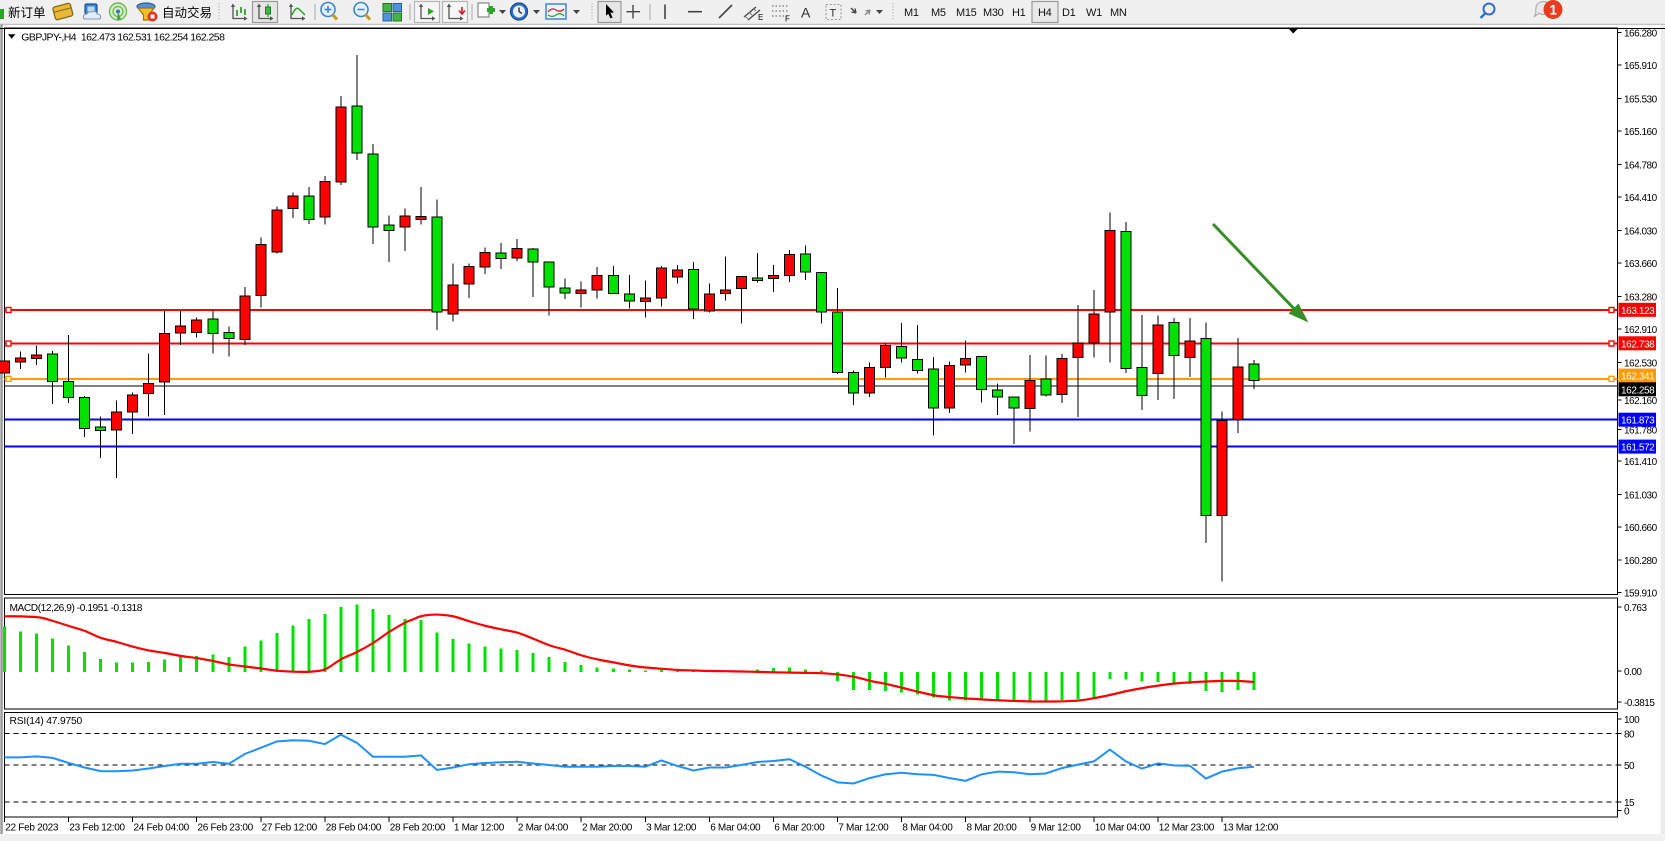 This screenshot has height=841, width=1665. Describe the element at coordinates (735, 827) in the screenshot. I see `svg-text: 6 Mar 04:00` at that location.